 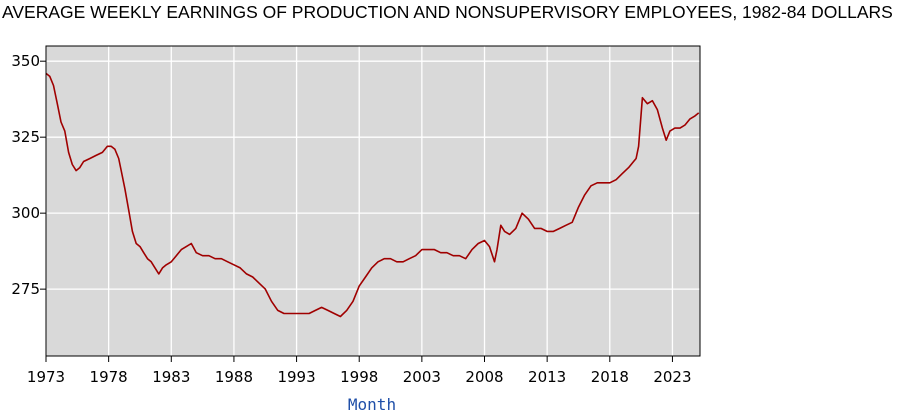 I want to click on x-tick-label: 2008, so click(x=484, y=377).